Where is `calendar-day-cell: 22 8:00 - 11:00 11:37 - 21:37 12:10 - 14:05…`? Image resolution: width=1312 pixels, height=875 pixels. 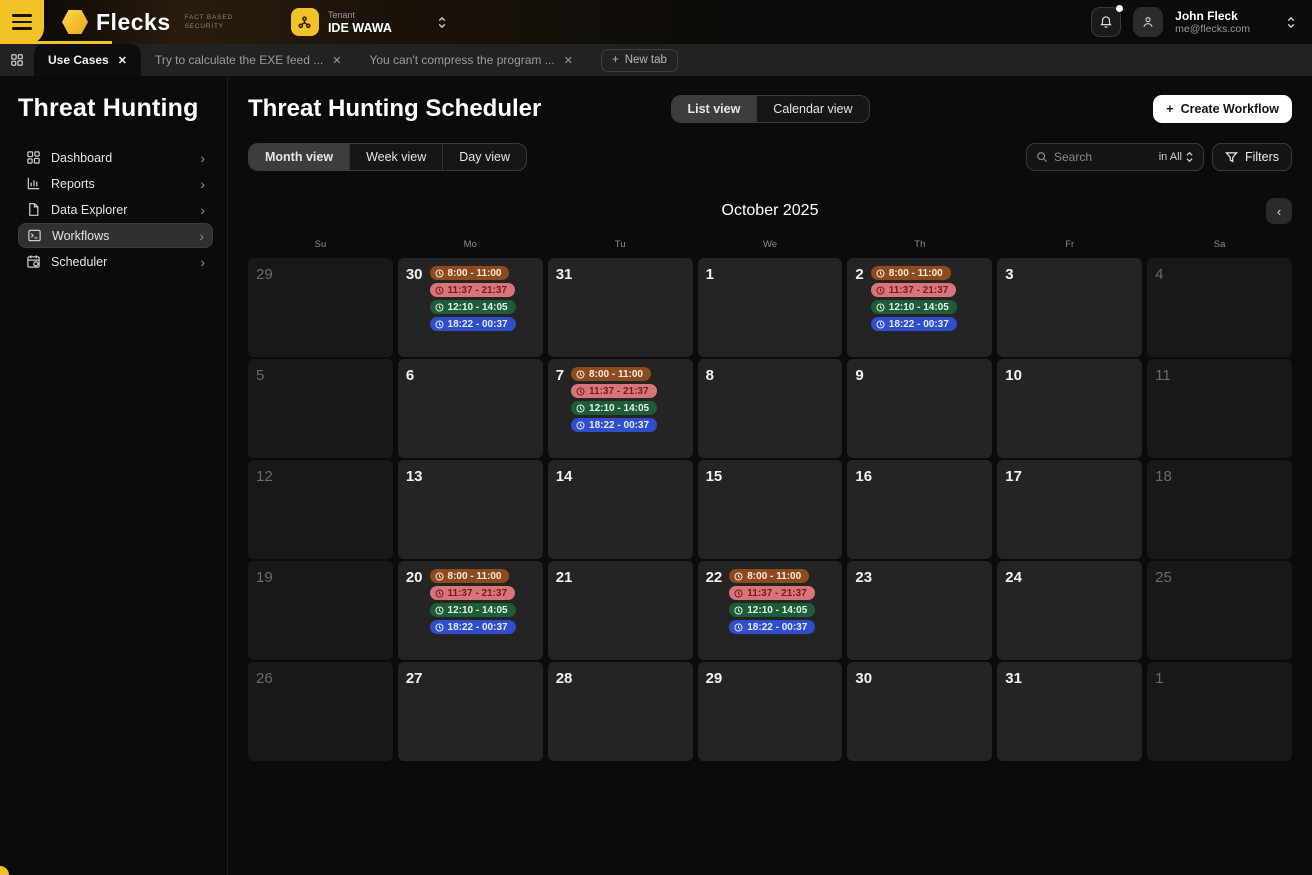
calendar-day-cell: 22 8:00 - 11:00 11:37 - 21:37 12:10 - 14:05… is located at coordinates (770, 610).